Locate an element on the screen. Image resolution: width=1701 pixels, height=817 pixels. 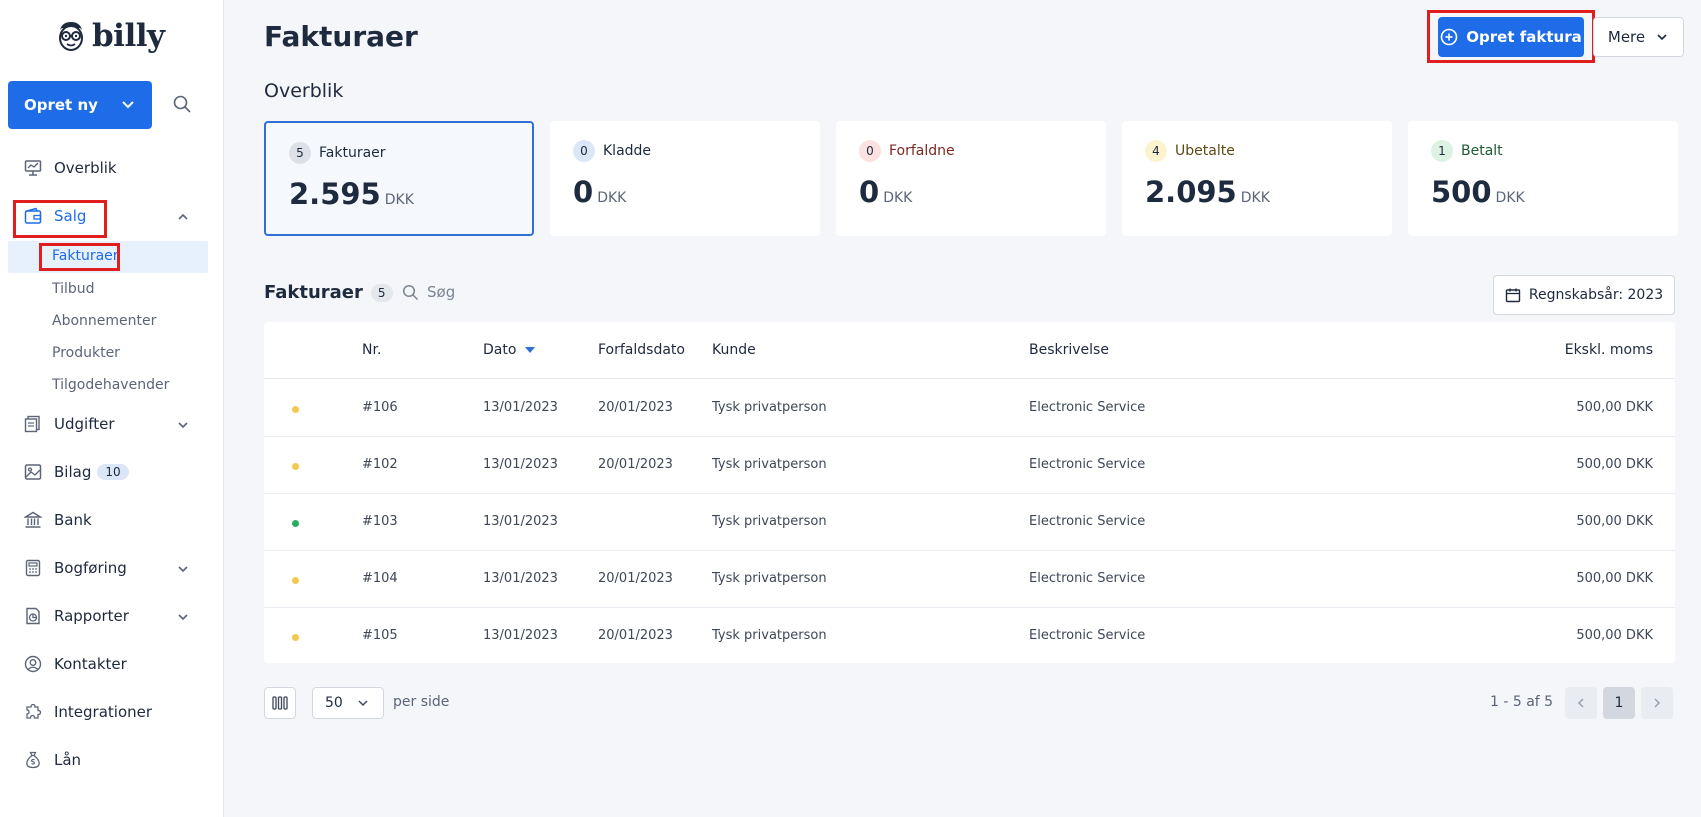
nav-item-integrationer: Integrationer is located at coordinates (88, 712).